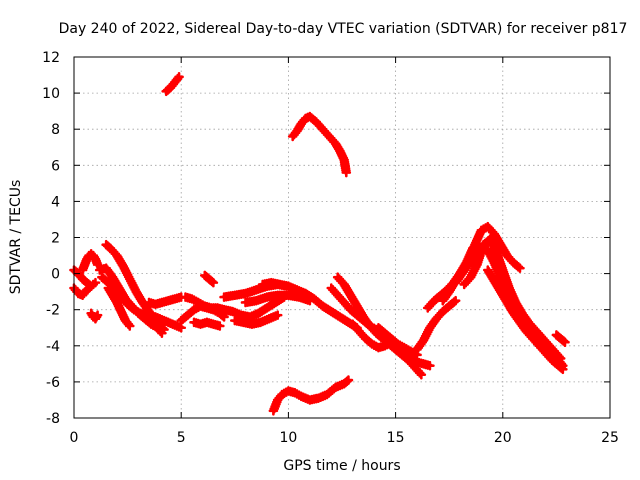  I want to click on series-s8, so click(119, 307).